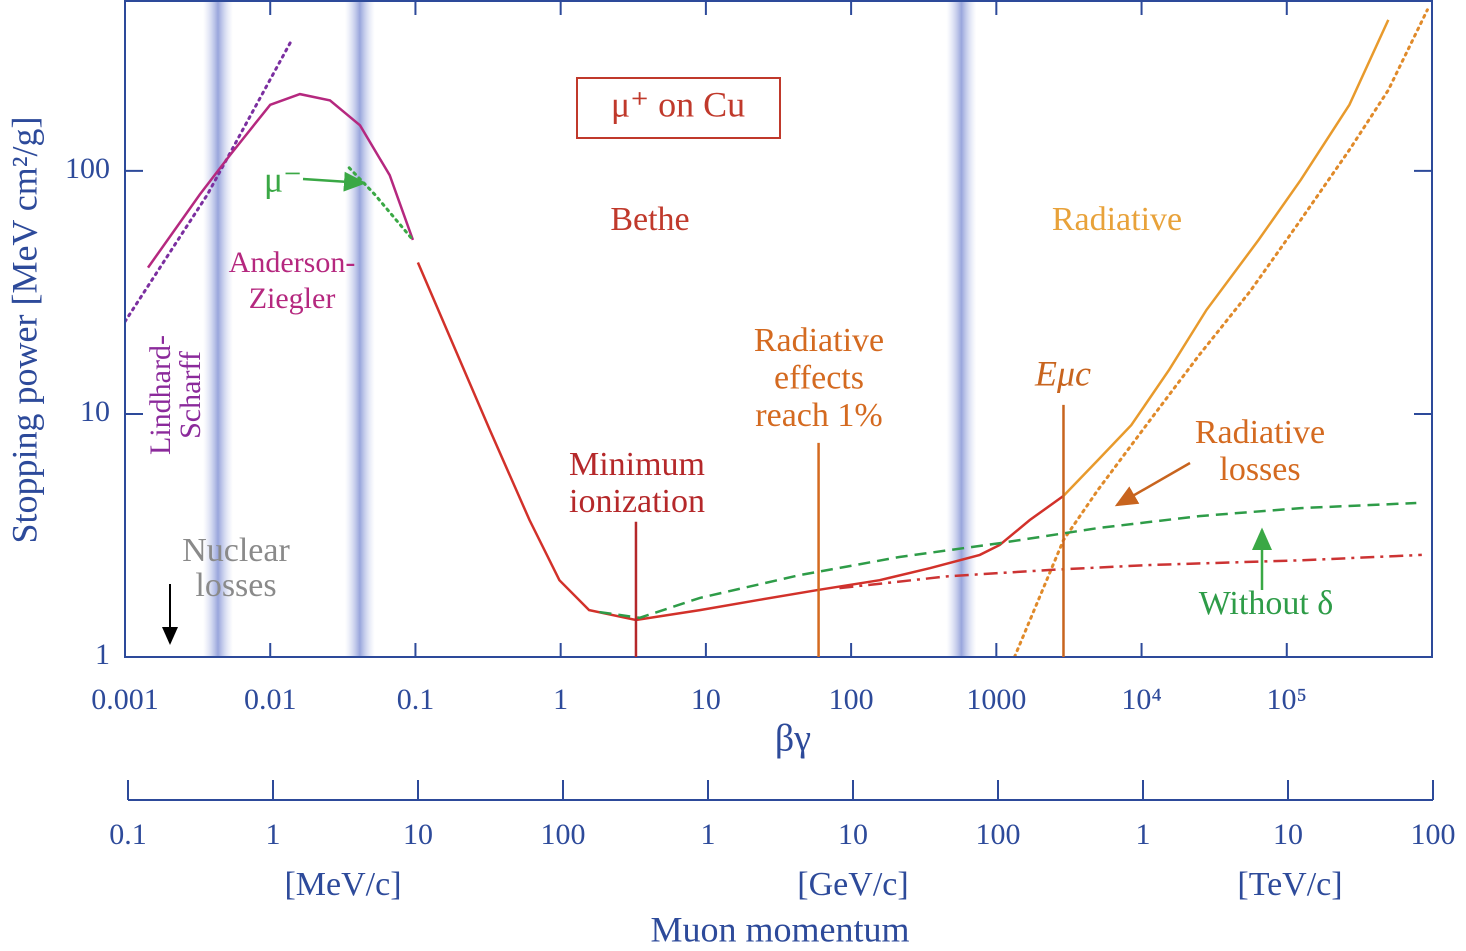 The width and height of the screenshot is (1466, 951). What do you see at coordinates (851, 699) in the screenshot?
I see `x-tick-label: 100` at bounding box center [851, 699].